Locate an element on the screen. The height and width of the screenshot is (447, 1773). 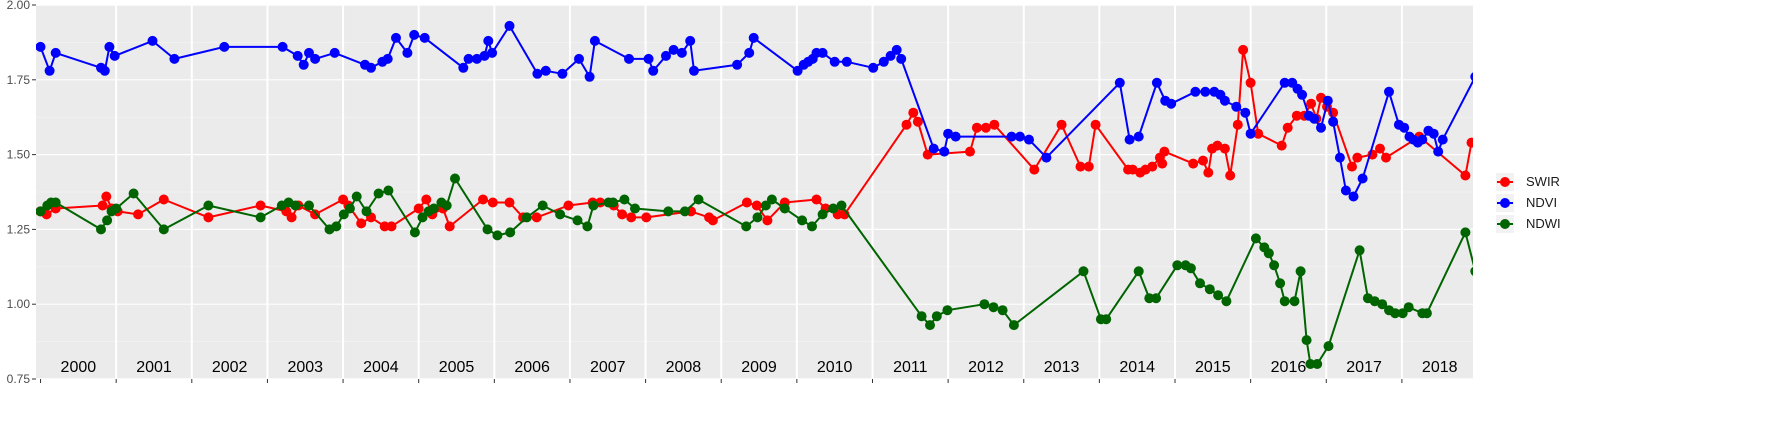
legend-key-point is located at coordinates (1505, 224).